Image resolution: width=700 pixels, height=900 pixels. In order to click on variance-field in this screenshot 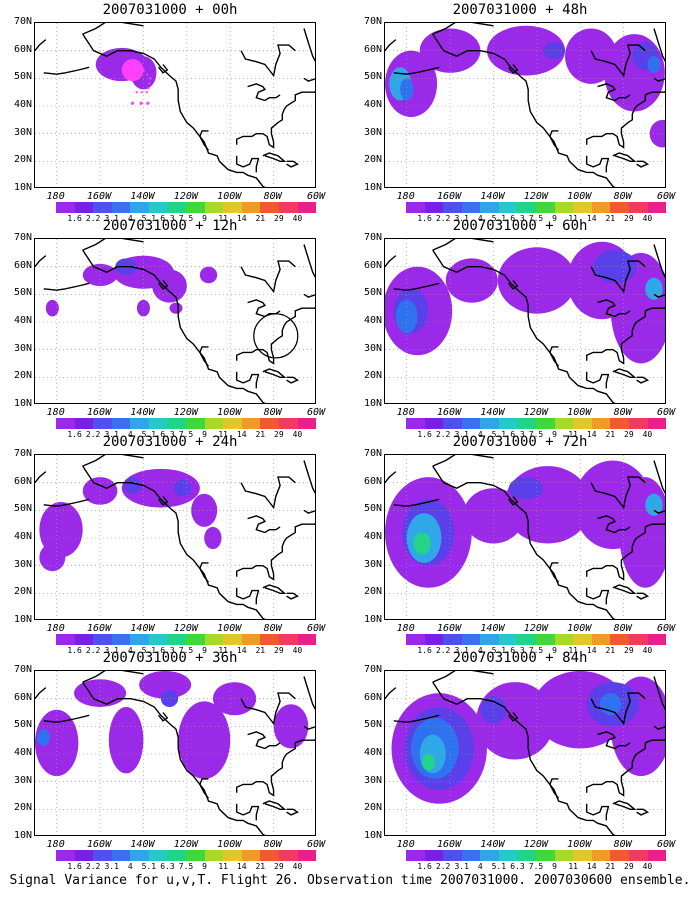, I will do `click(130, 520)`.